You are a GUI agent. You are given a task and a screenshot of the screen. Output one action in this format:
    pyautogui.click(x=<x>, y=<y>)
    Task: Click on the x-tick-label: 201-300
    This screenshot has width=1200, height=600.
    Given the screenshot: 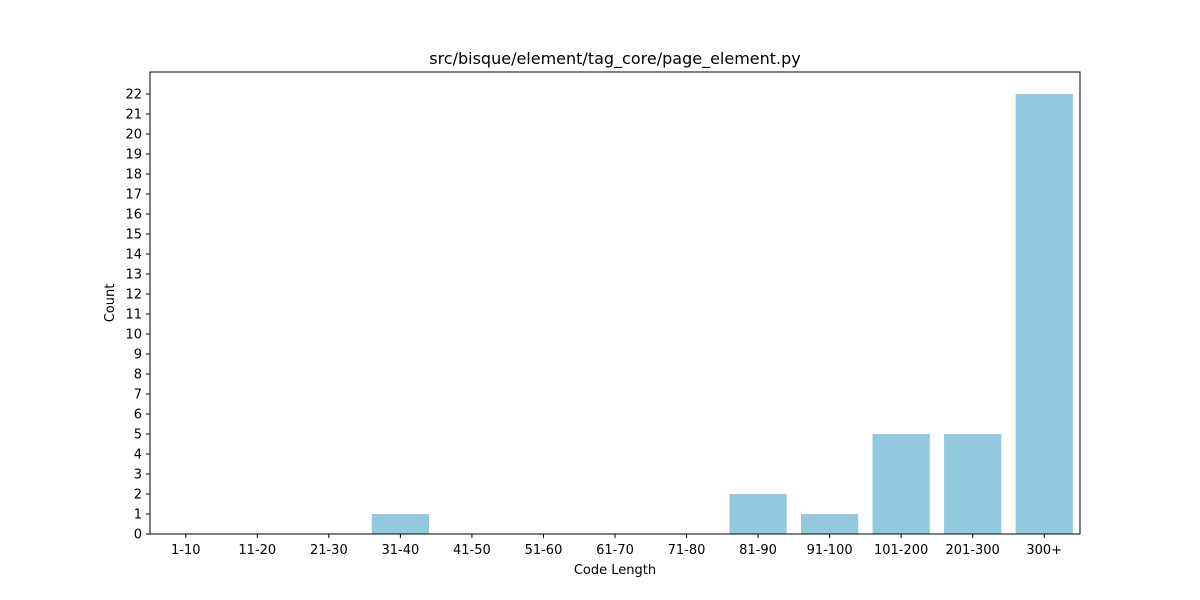 What is the action you would take?
    pyautogui.click(x=973, y=550)
    